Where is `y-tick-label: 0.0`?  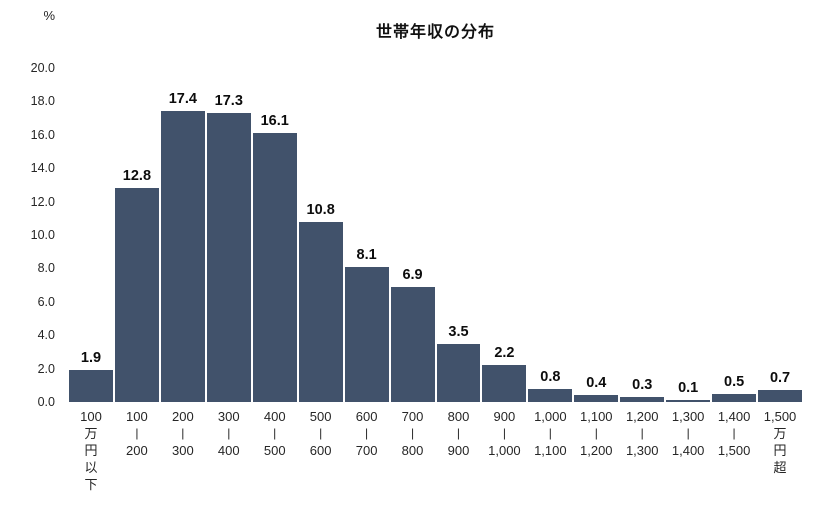 y-tick-label: 0.0 is located at coordinates (46, 401).